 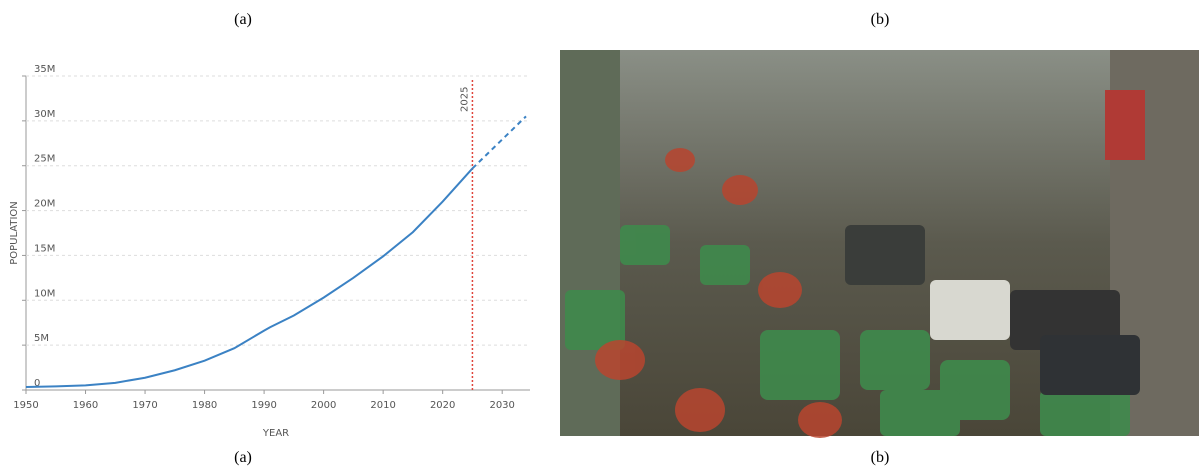 What do you see at coordinates (44, 69) in the screenshot?
I see `y-tick-label: 35M` at bounding box center [44, 69].